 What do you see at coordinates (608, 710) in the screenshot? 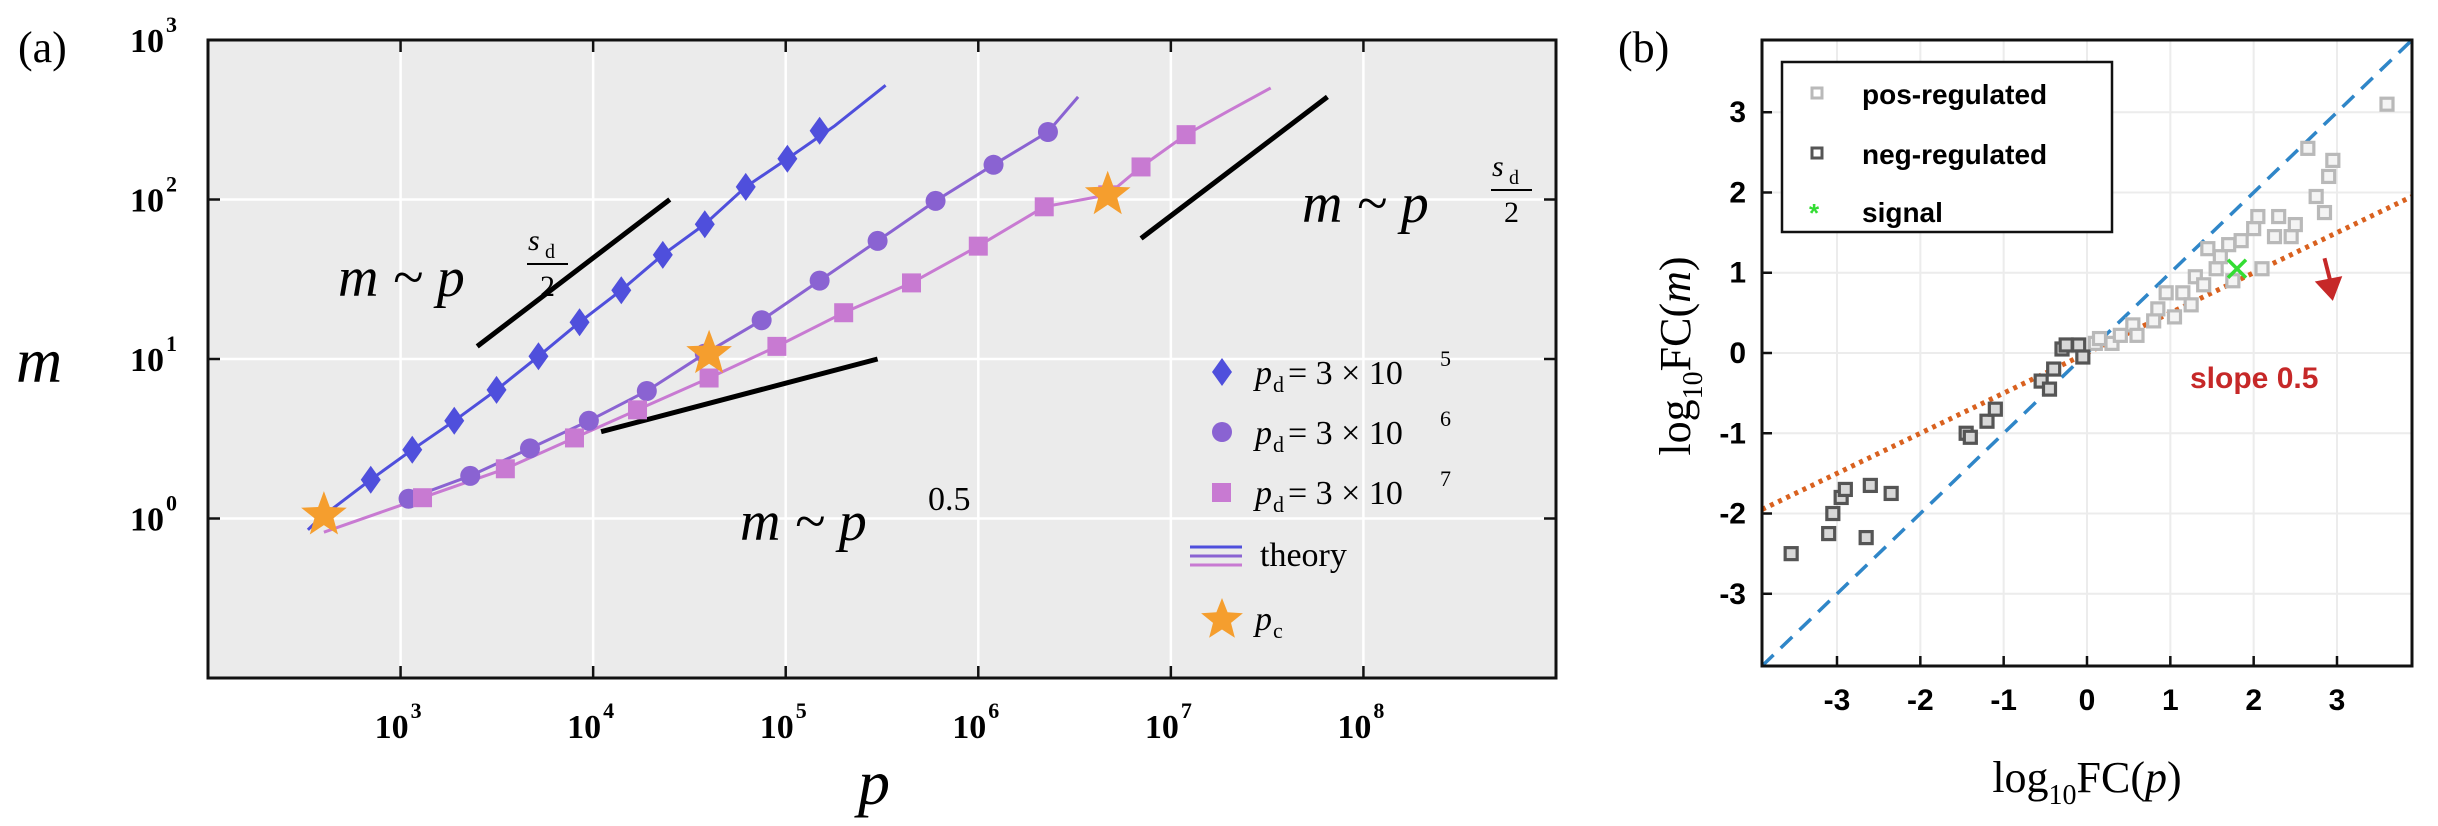
I see `tick-label-x-exp: 4` at bounding box center [608, 710].